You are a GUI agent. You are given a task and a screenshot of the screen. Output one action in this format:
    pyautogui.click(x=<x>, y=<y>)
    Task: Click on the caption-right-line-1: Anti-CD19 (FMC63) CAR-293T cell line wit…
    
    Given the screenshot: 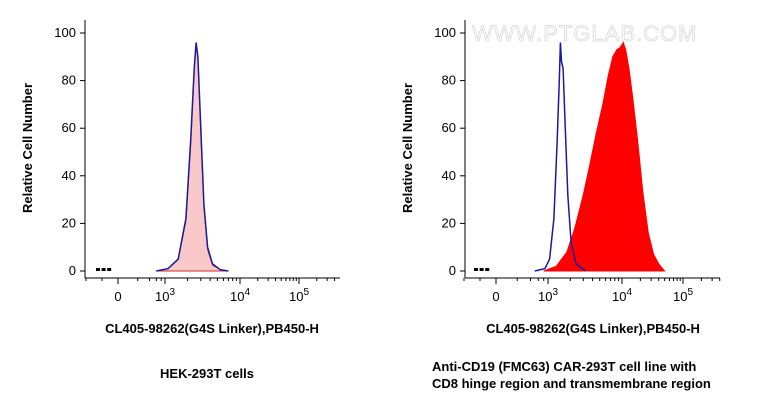 What is the action you would take?
    pyautogui.click(x=564, y=366)
    